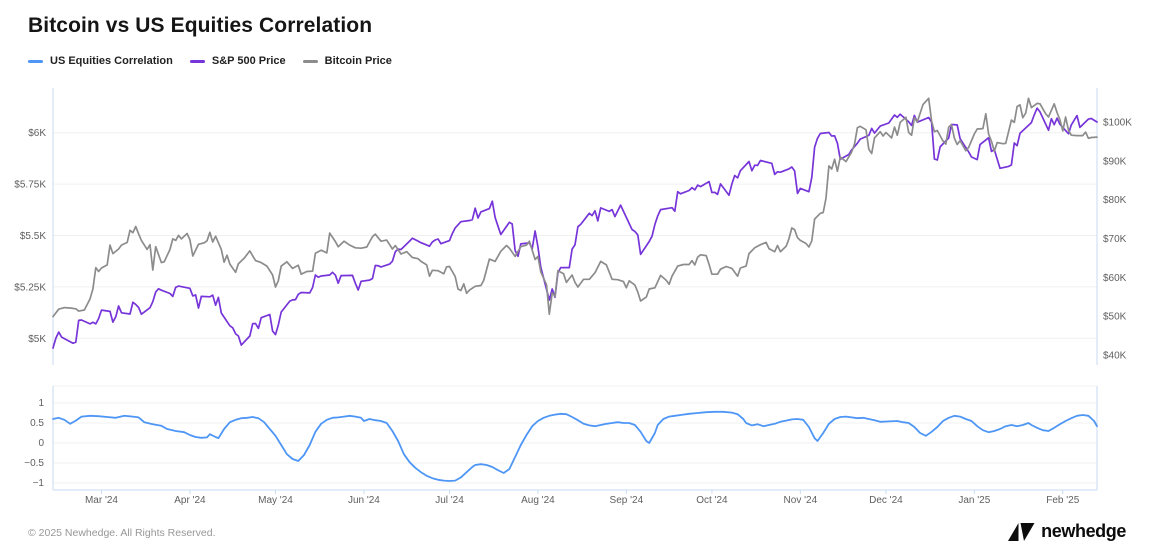 The width and height of the screenshot is (1152, 559). Describe the element at coordinates (974, 500) in the screenshot. I see `x-axis-tick-label: Jan '25` at that location.